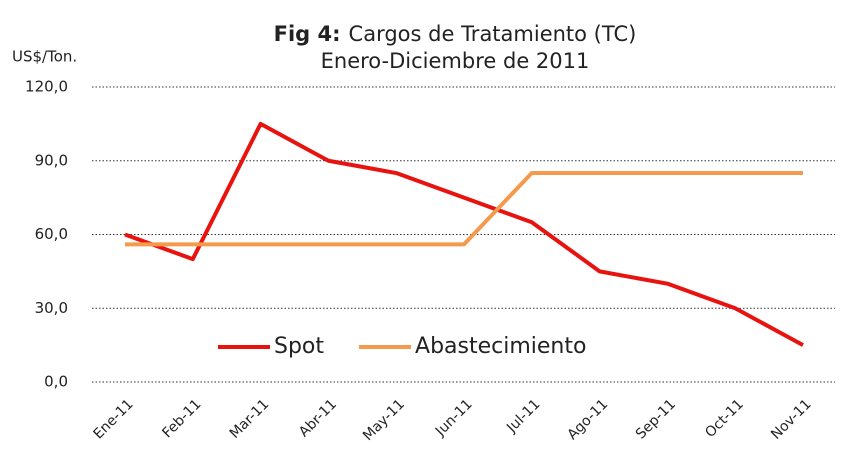 The height and width of the screenshot is (454, 854). What do you see at coordinates (318, 418) in the screenshot?
I see `x-tick-label: Abr-11` at bounding box center [318, 418].